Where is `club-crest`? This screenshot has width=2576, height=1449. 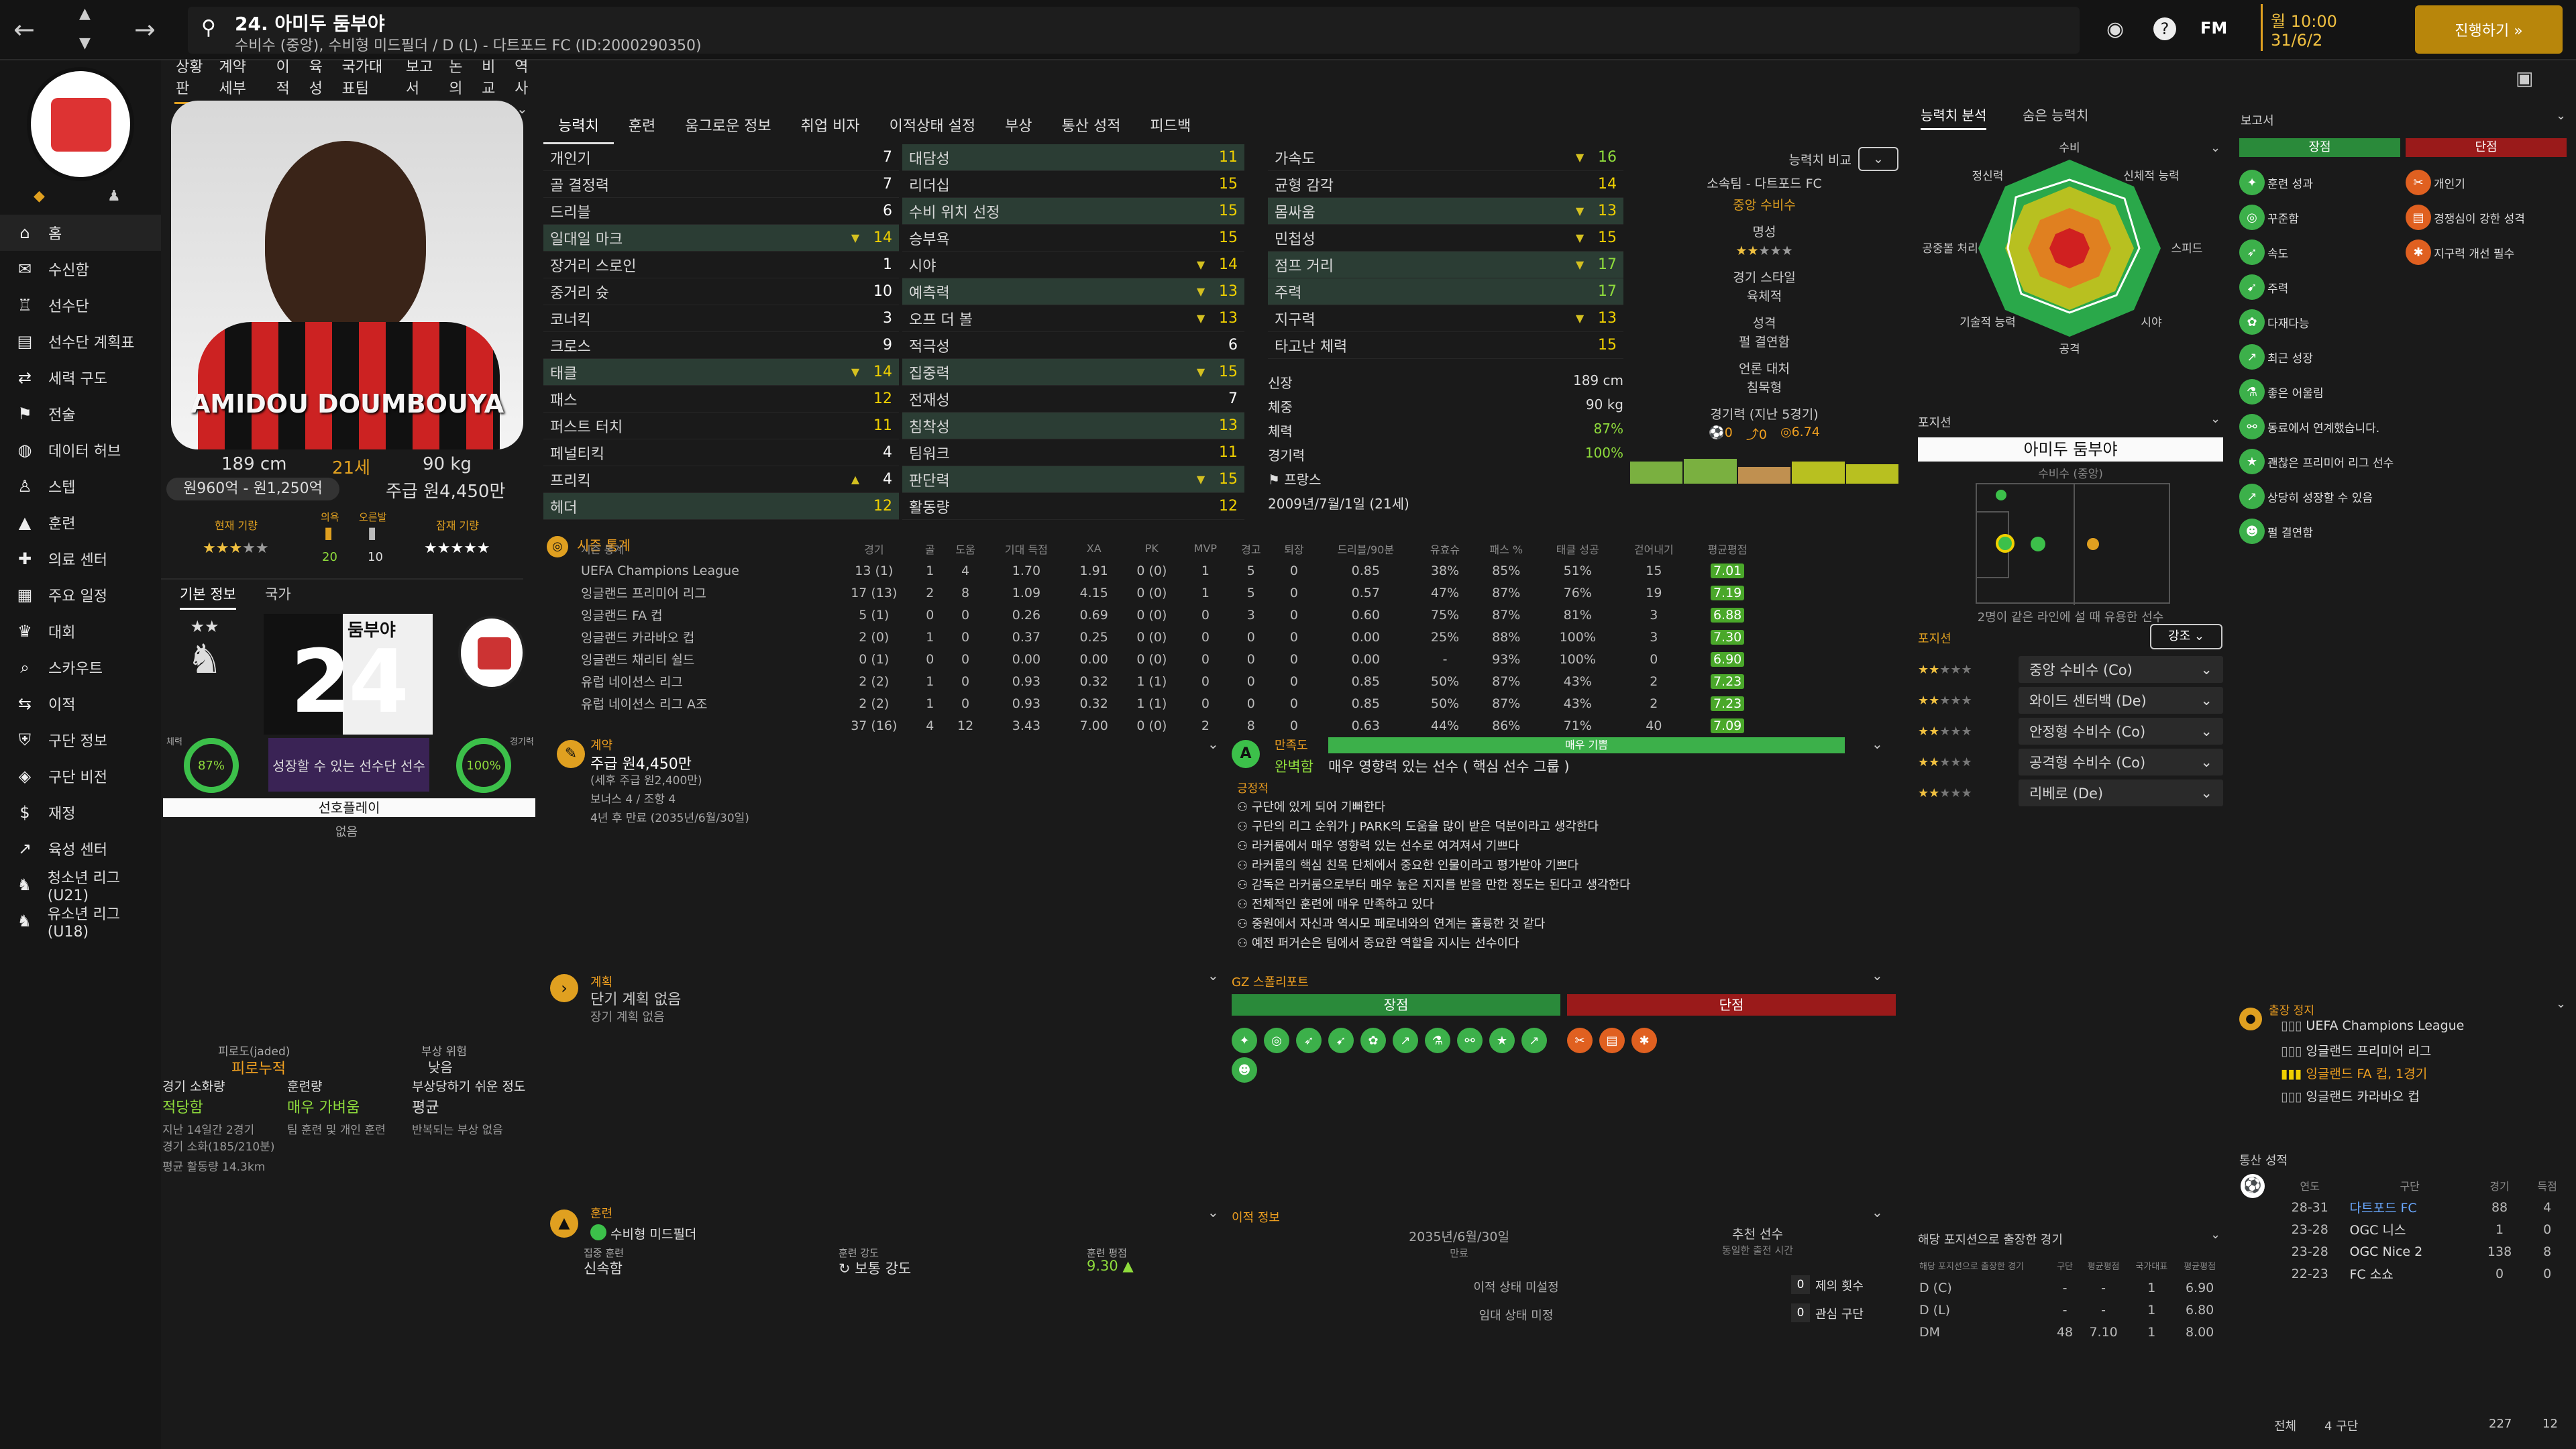
club-crest is located at coordinates (80, 124).